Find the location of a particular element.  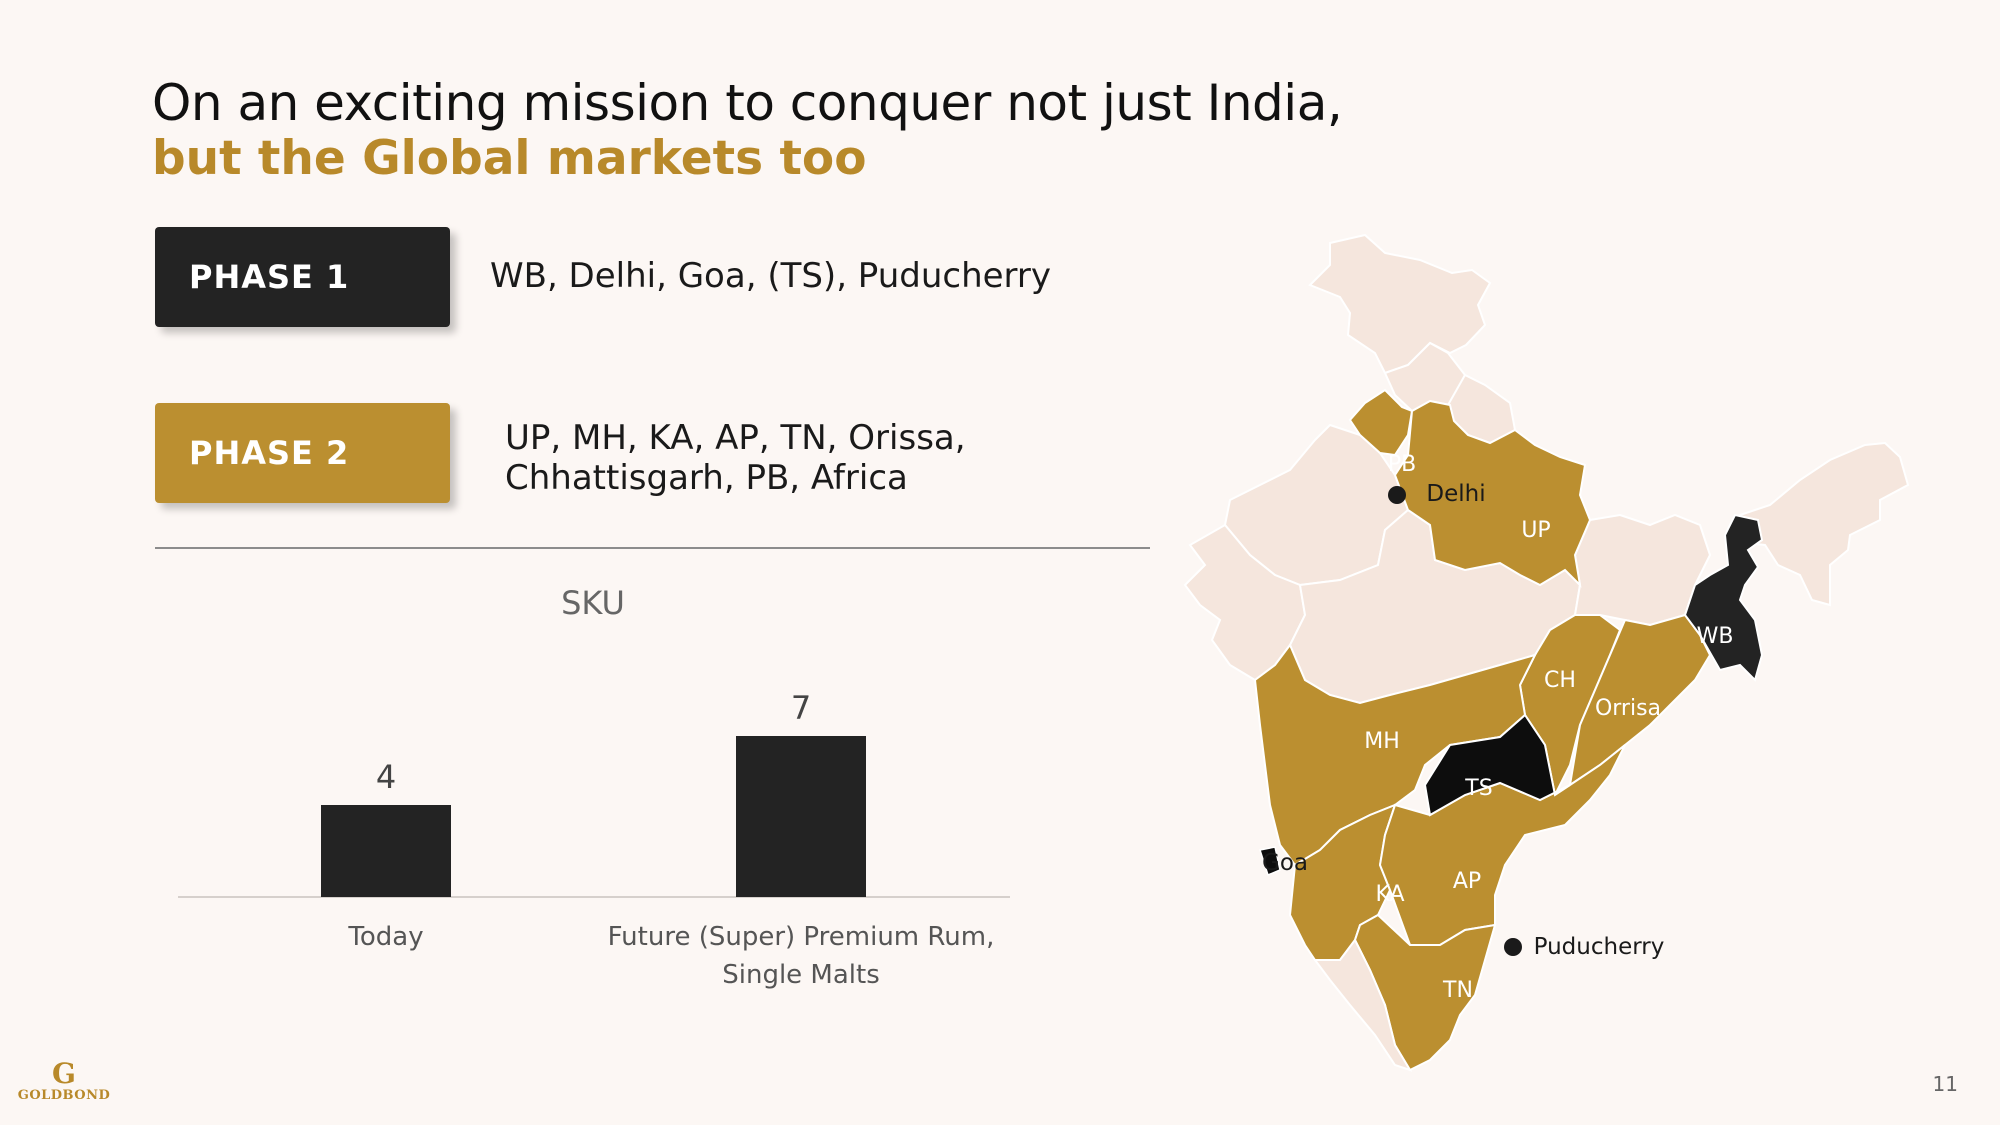

map-label-wb: WB is located at coordinates (1715, 636).